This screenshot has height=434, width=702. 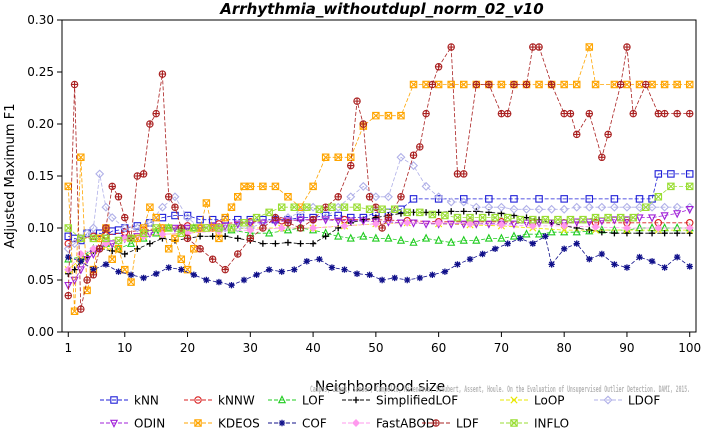 What do you see at coordinates (282, 423) in the screenshot?
I see `legend-marker-cof` at bounding box center [282, 423].